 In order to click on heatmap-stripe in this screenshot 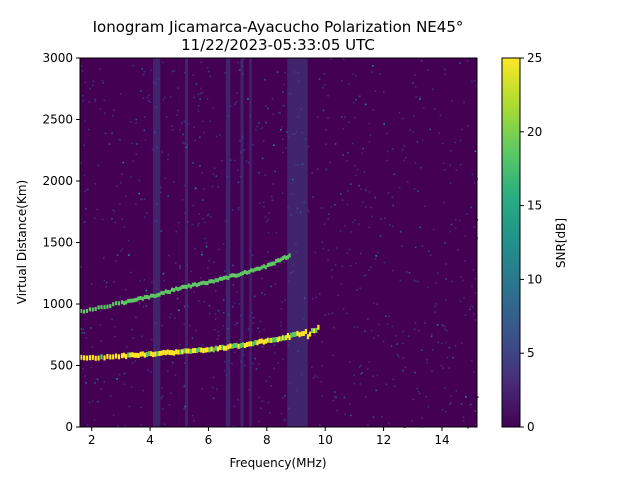, I will do `click(187, 242)`.